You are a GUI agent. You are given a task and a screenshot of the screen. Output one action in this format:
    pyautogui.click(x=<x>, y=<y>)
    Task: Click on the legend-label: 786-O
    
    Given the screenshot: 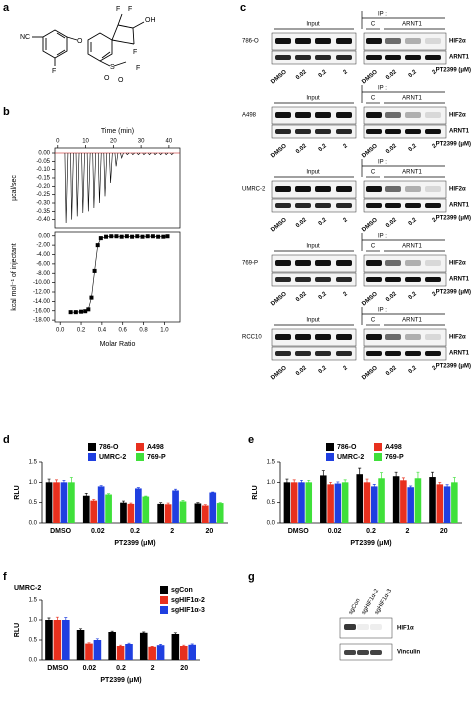 What is the action you would take?
    pyautogui.click(x=109, y=447)
    